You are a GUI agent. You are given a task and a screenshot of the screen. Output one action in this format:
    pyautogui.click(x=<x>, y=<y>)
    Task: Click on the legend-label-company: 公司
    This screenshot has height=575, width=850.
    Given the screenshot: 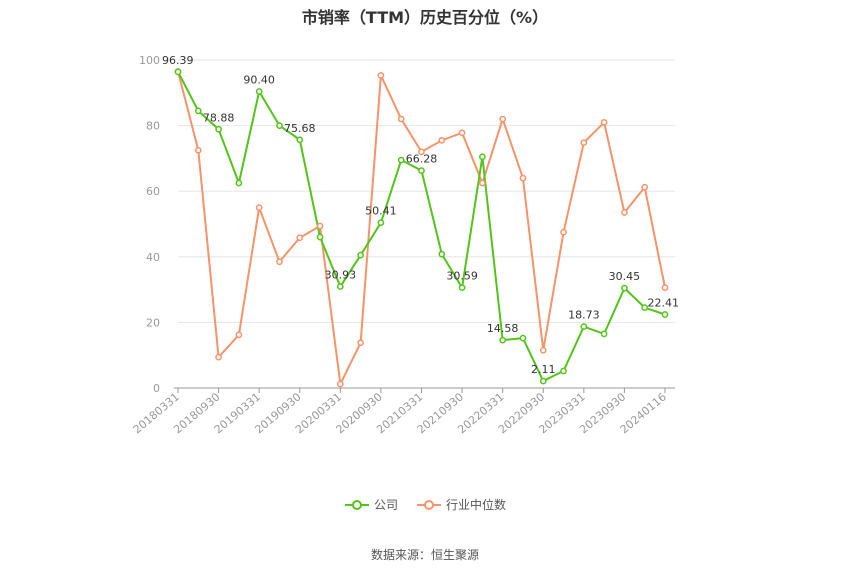 What is the action you would take?
    pyautogui.click(x=385, y=505)
    